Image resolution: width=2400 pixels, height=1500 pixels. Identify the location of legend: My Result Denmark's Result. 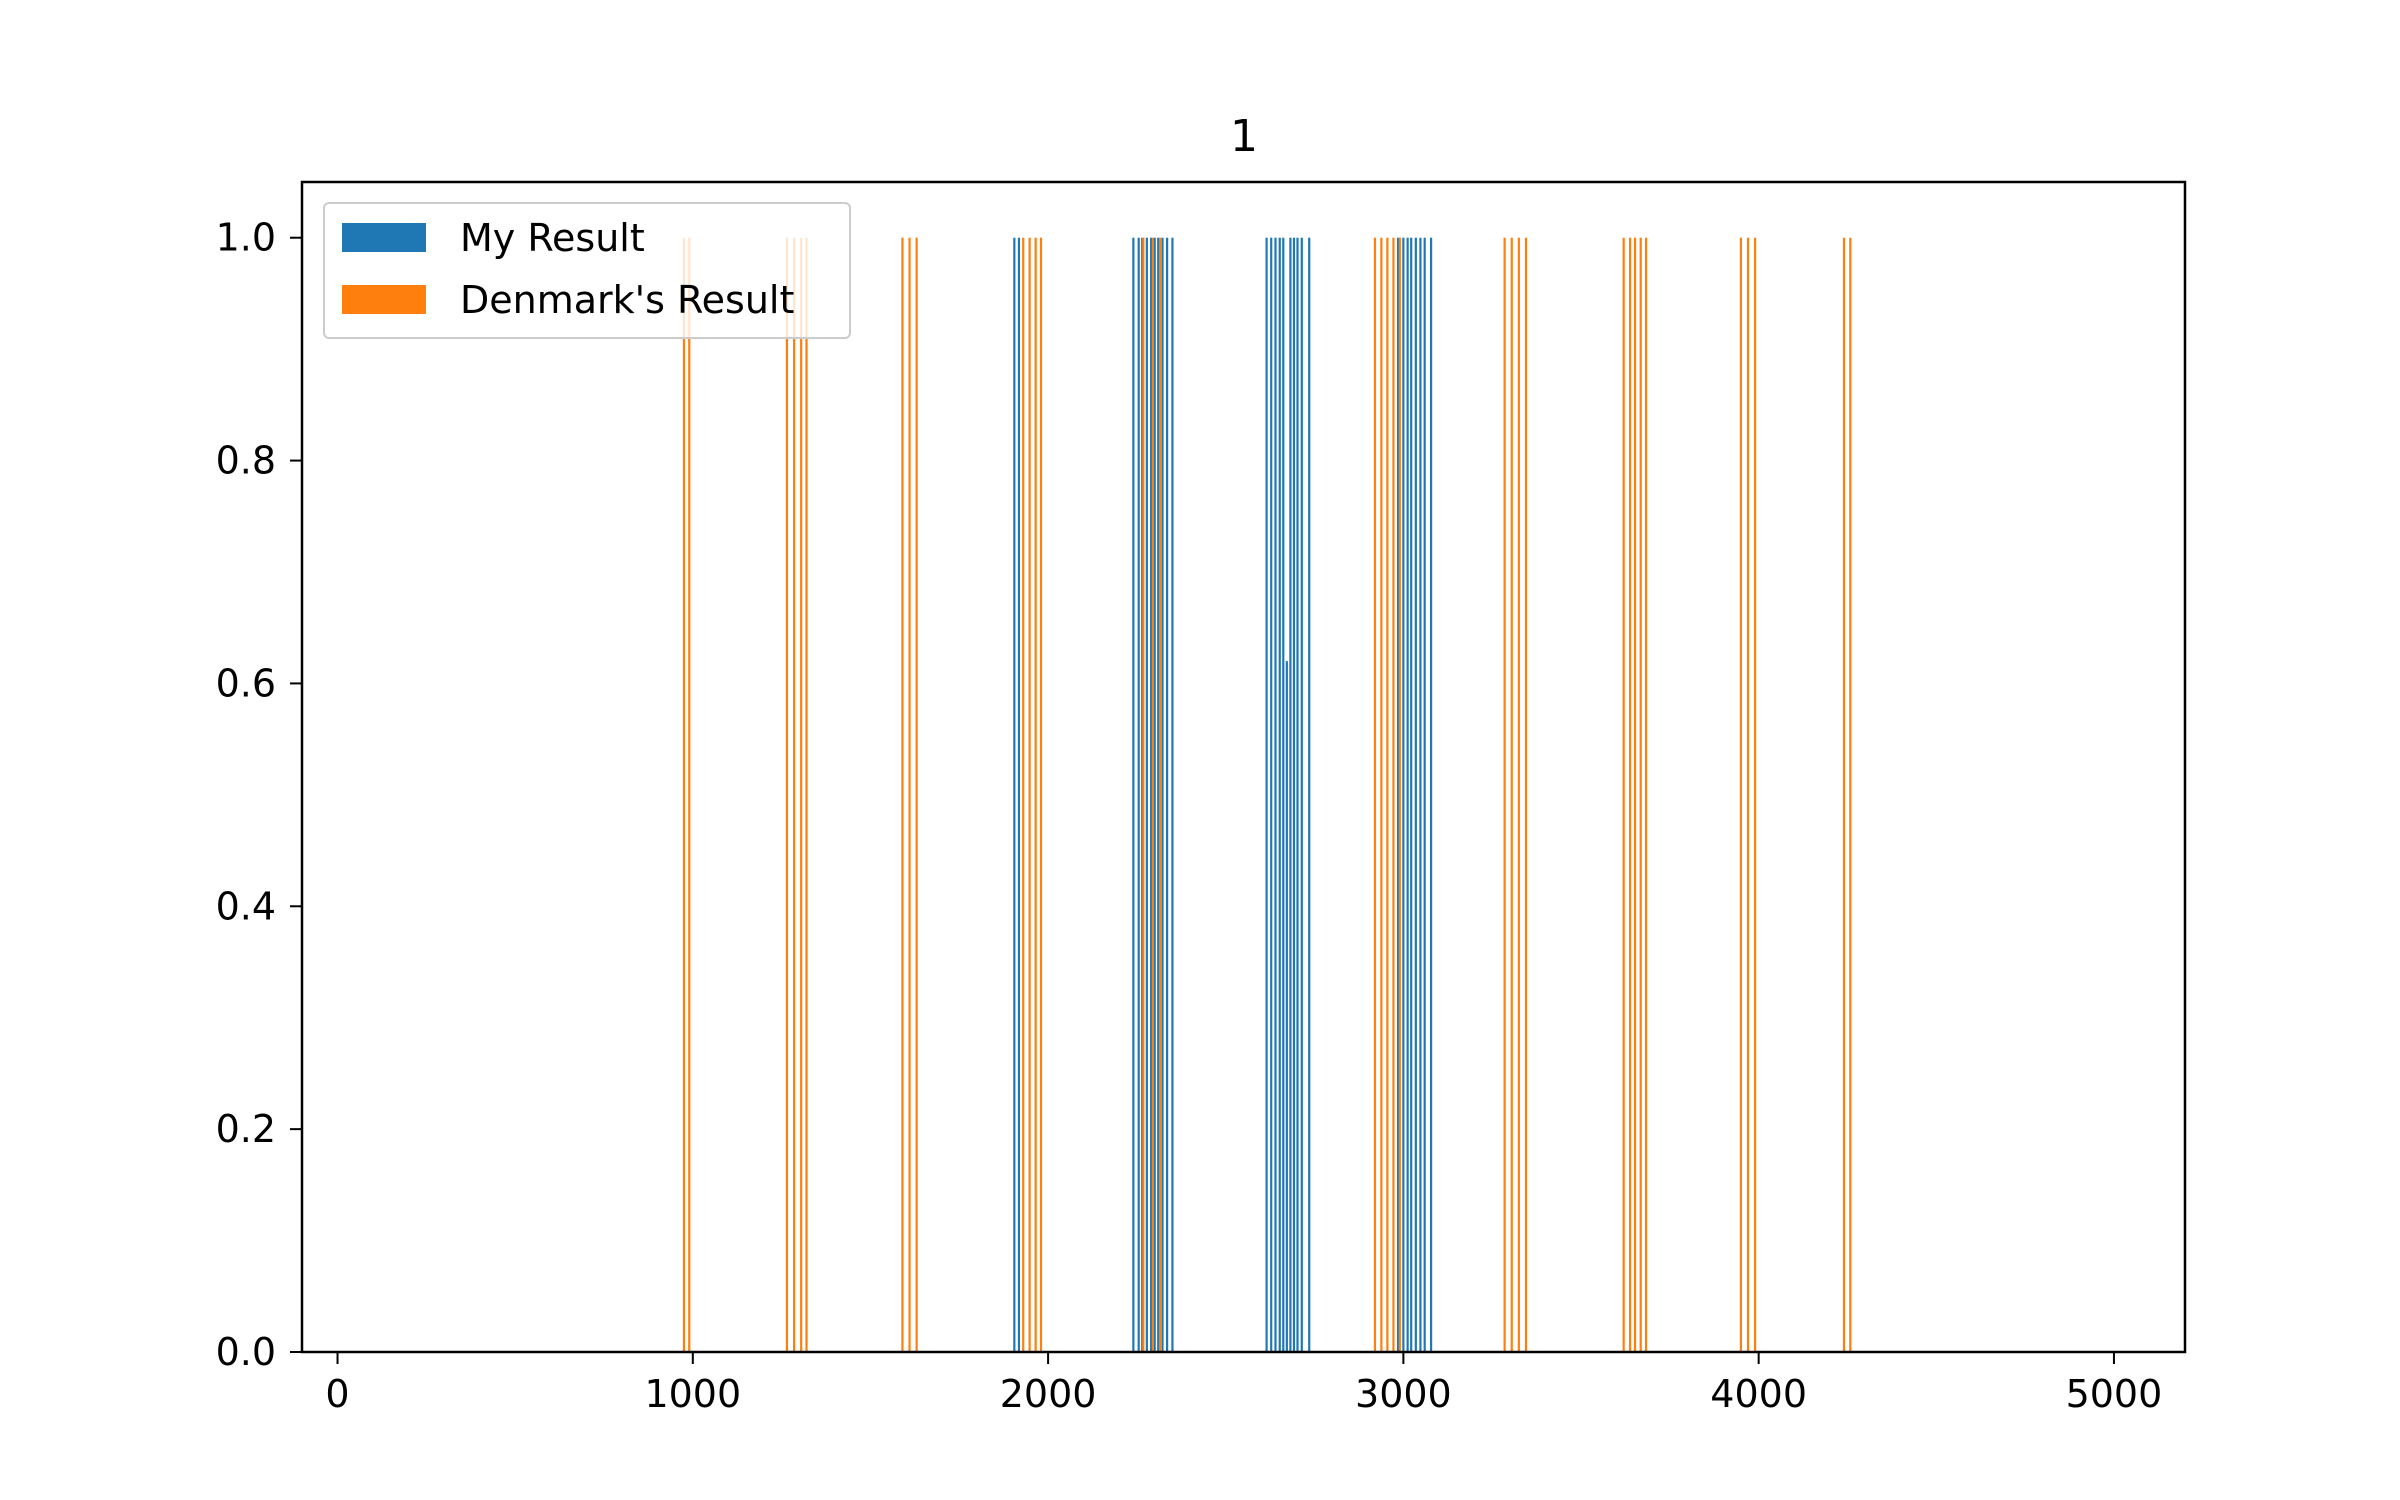
(587, 270).